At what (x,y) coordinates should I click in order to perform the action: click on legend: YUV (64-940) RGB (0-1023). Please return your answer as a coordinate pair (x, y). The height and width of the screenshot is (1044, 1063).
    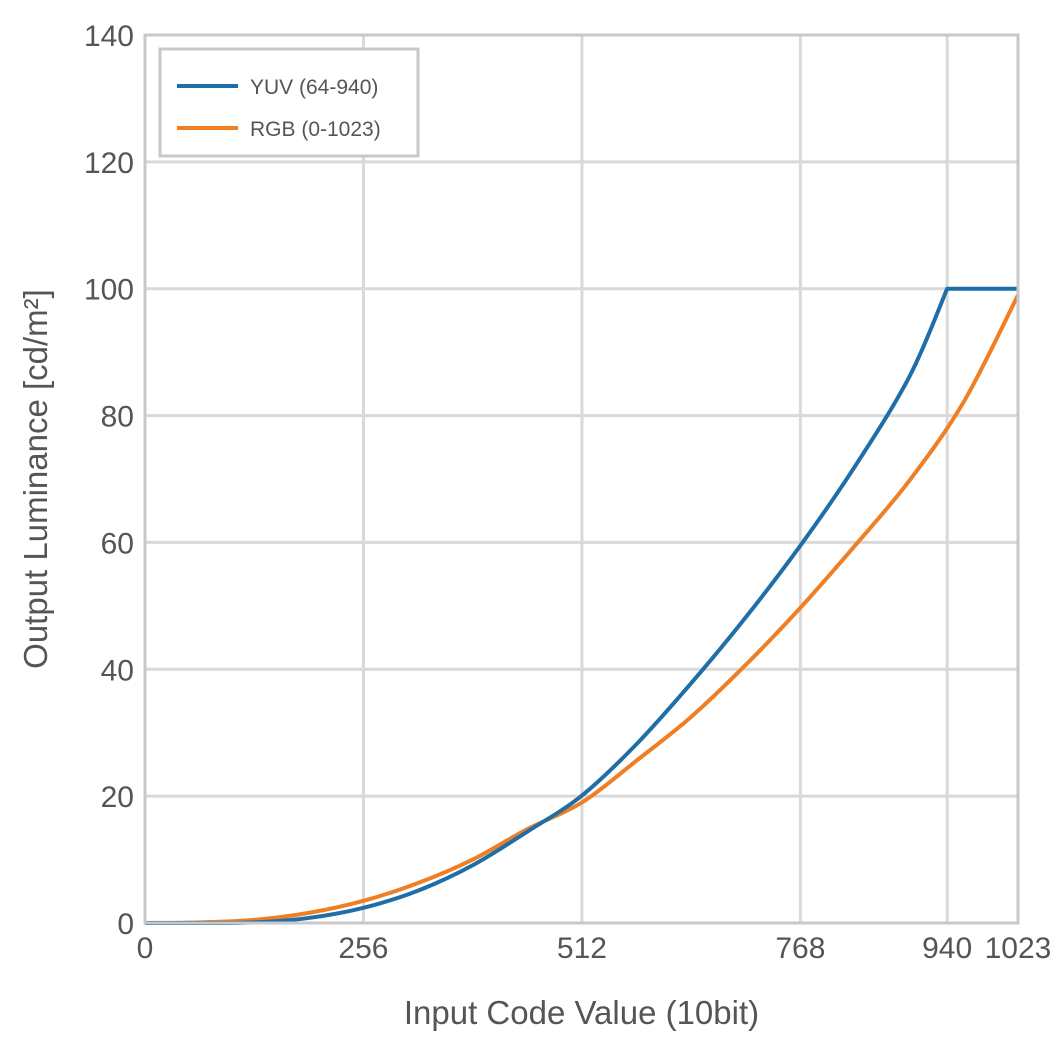
    Looking at the image, I should click on (289, 102).